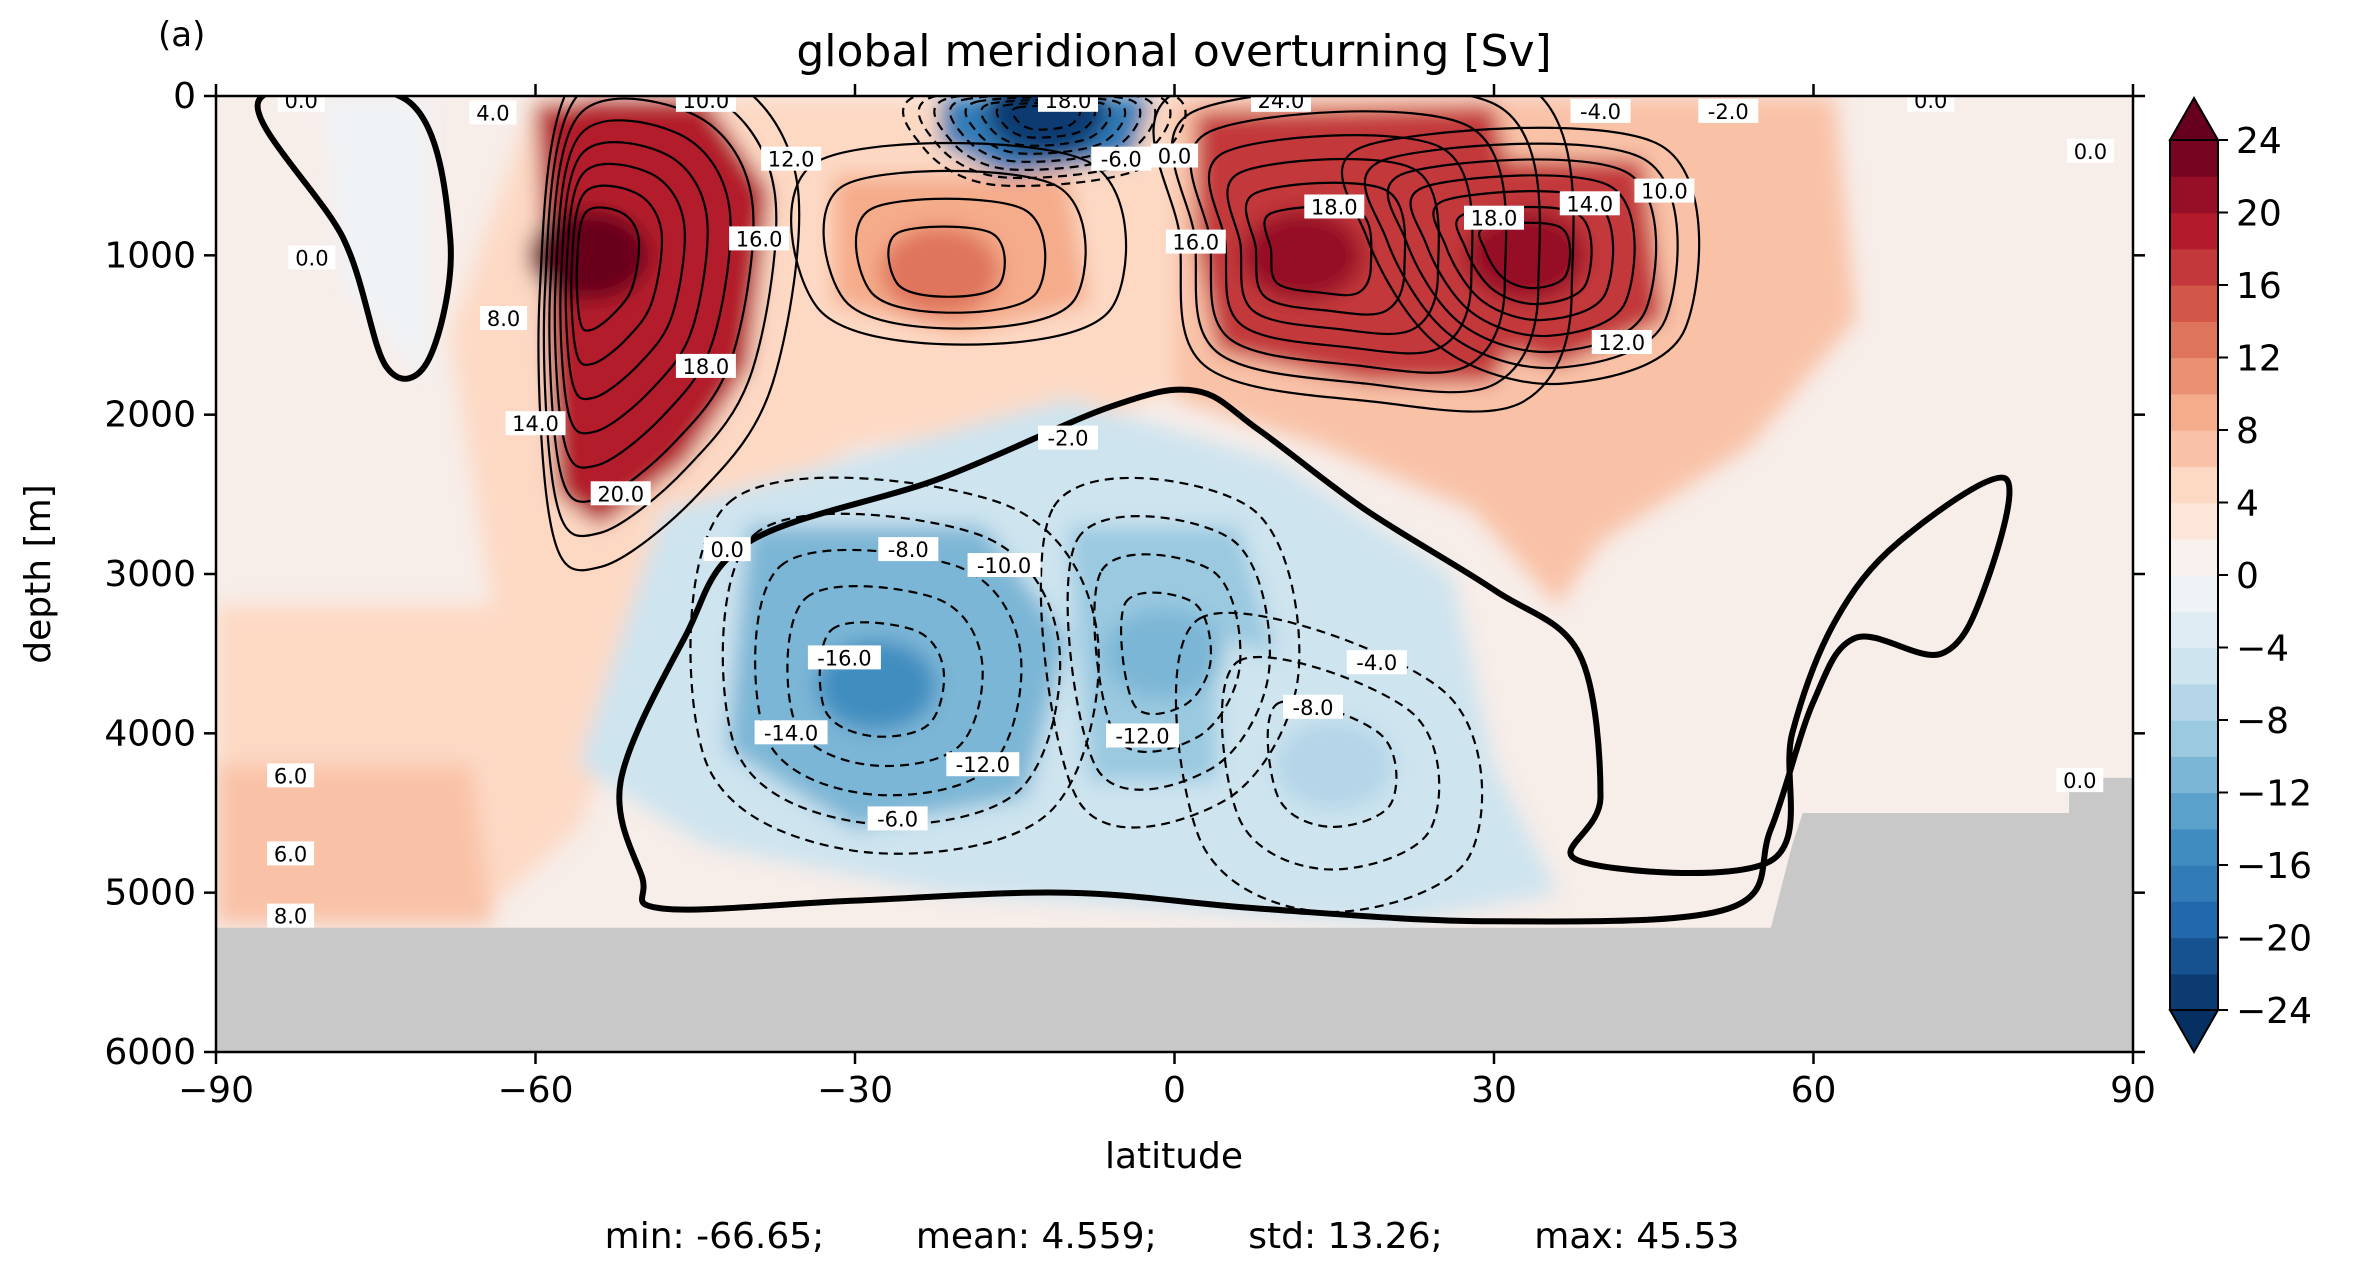 The width and height of the screenshot is (2362, 1263). I want to click on contour-label: 4.0, so click(493, 113).